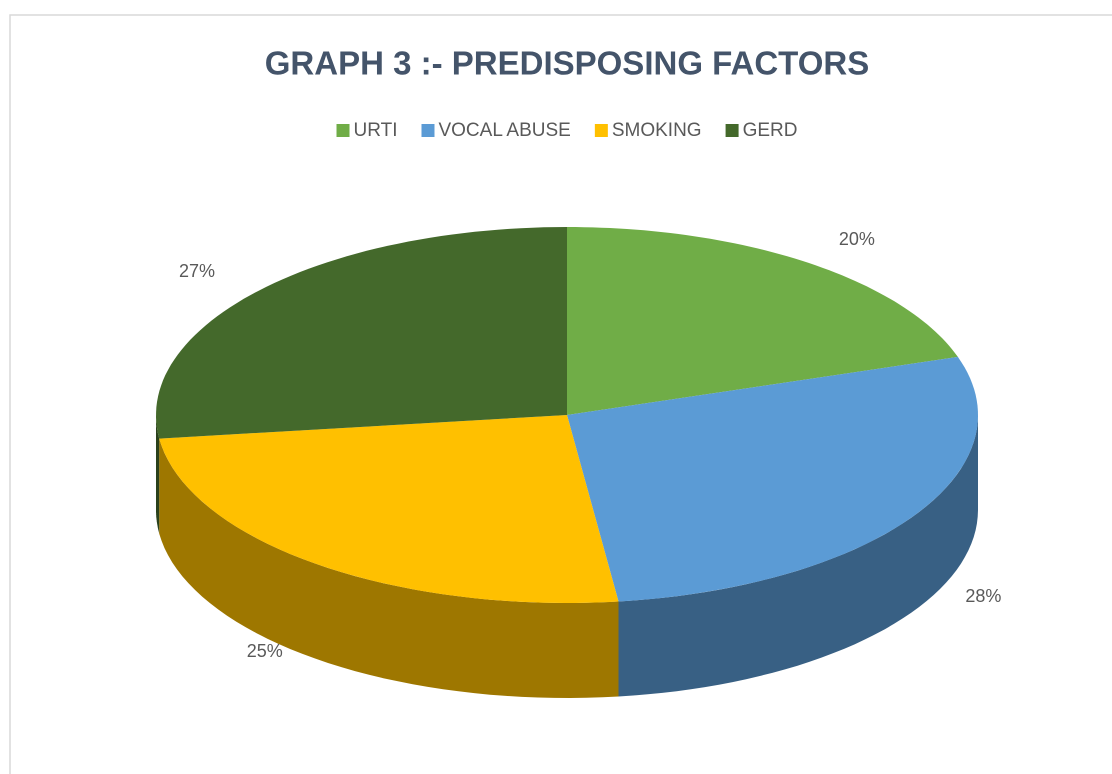  Describe the element at coordinates (770, 130) in the screenshot. I see `legend-label: GERD` at that location.